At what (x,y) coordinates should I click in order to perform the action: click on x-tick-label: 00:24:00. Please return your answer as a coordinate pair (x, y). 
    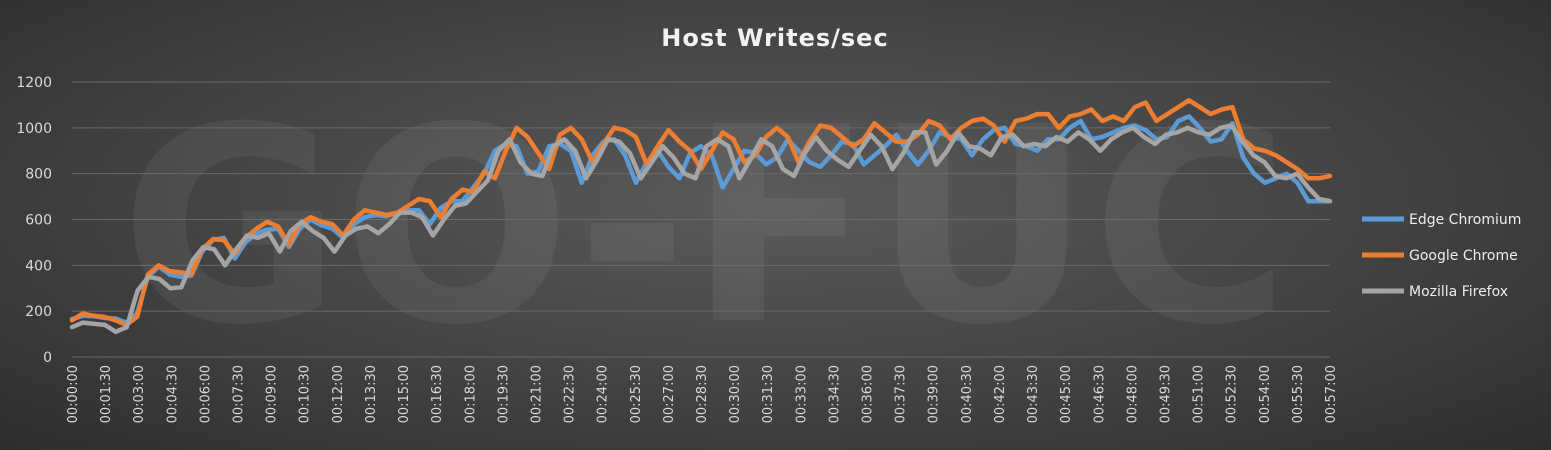
    Looking at the image, I should click on (603, 394).